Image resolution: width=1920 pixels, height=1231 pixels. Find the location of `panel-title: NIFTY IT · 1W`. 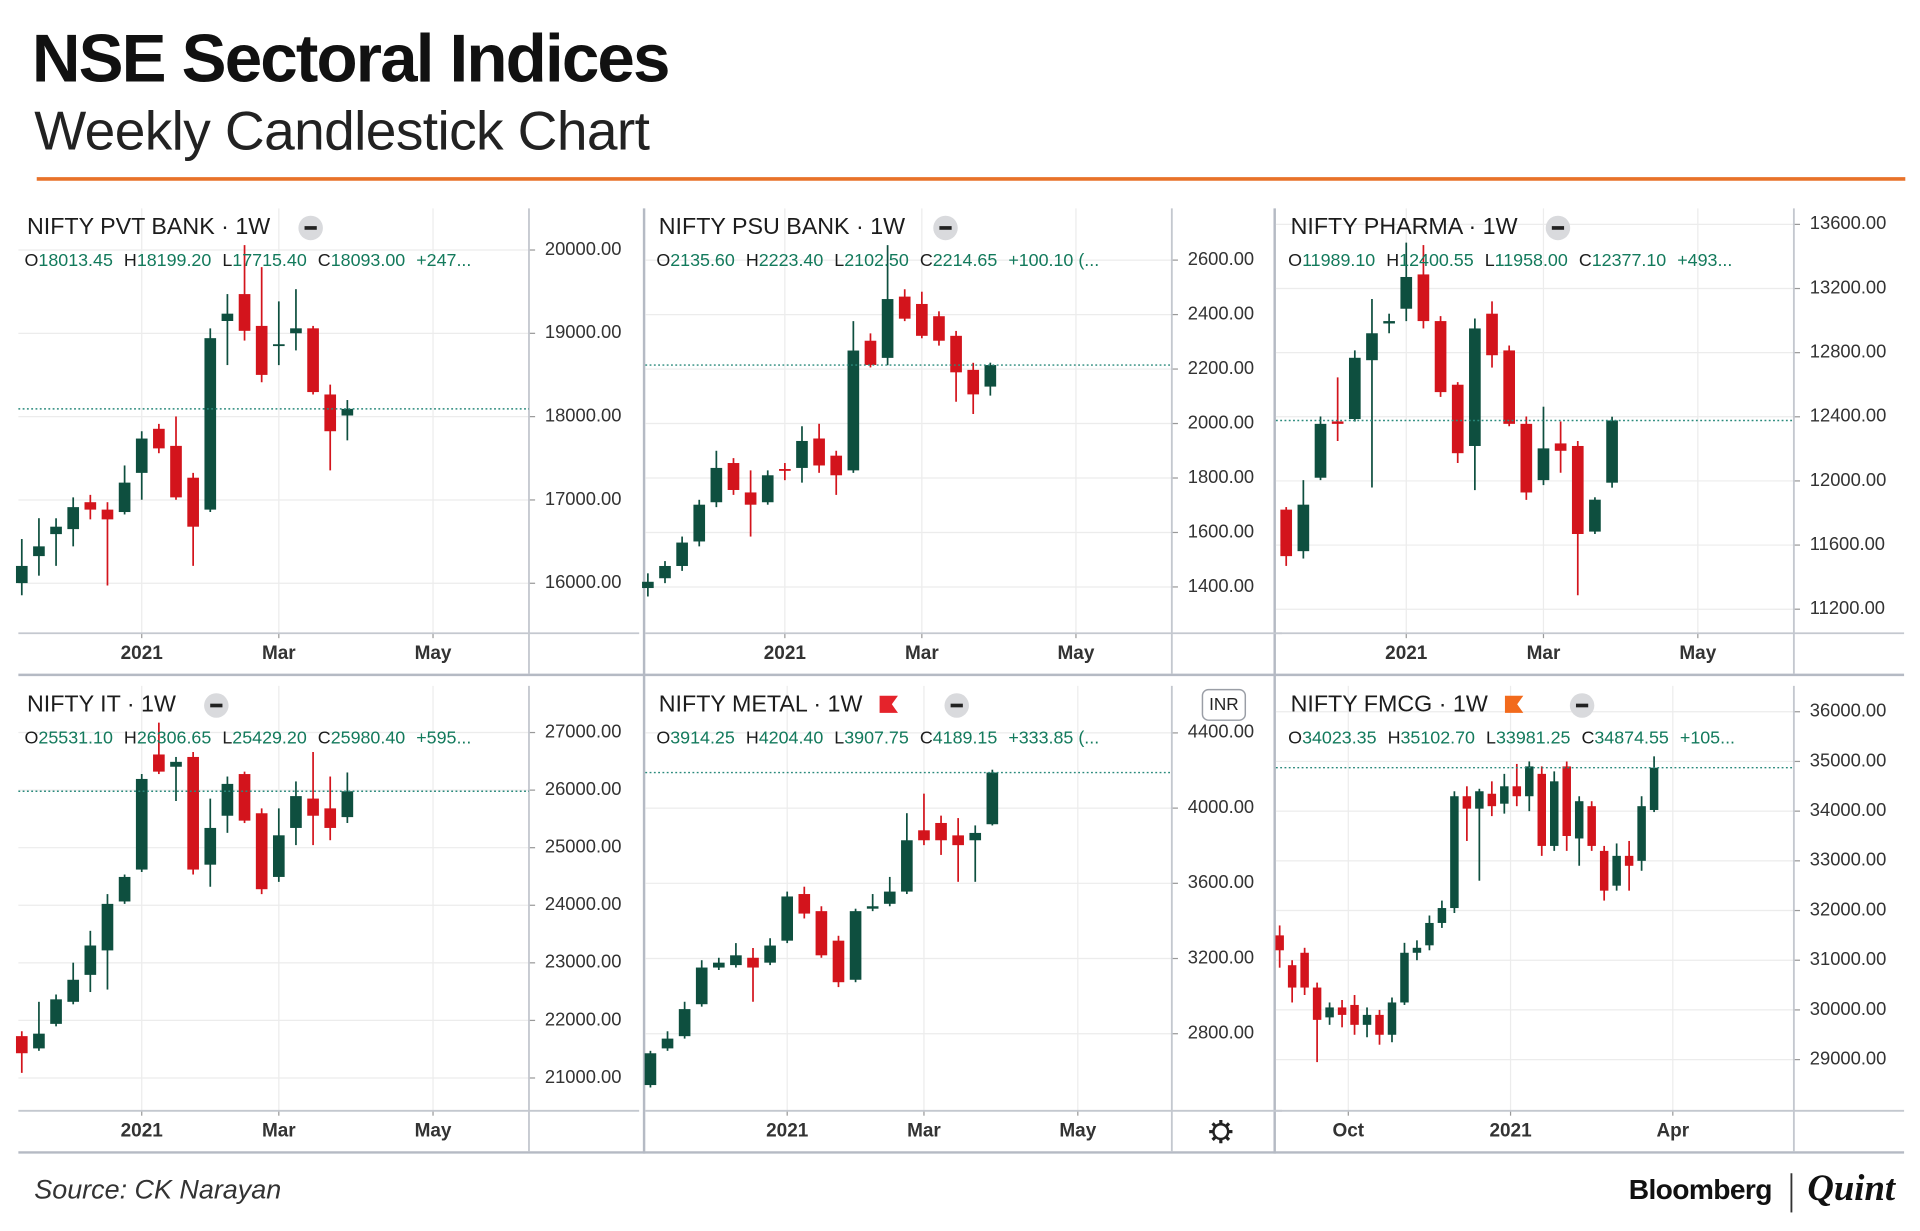

panel-title: NIFTY IT · 1W is located at coordinates (101, 704).